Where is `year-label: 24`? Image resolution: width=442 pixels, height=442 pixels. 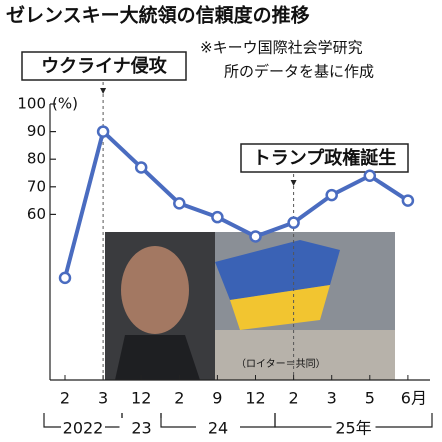
year-label: 24 is located at coordinates (218, 428).